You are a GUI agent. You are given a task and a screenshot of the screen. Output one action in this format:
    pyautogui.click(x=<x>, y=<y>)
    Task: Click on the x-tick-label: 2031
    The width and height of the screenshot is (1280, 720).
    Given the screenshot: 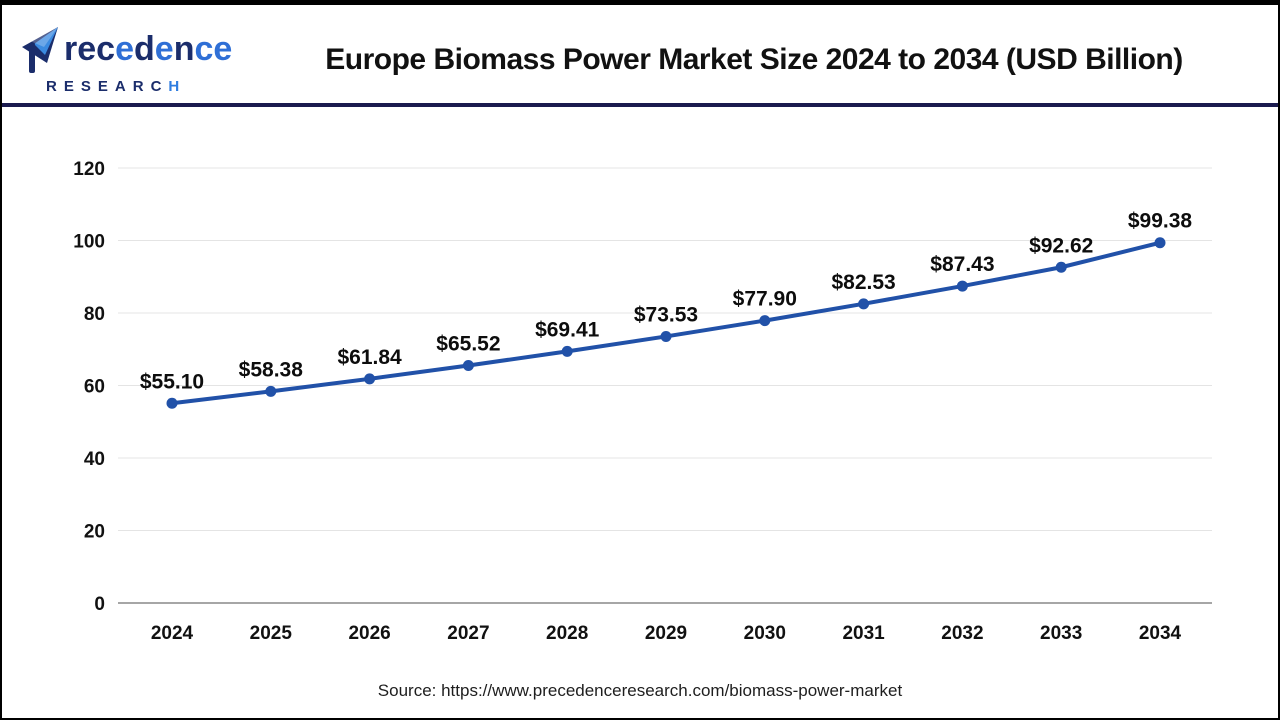 What is the action you would take?
    pyautogui.click(x=863, y=633)
    